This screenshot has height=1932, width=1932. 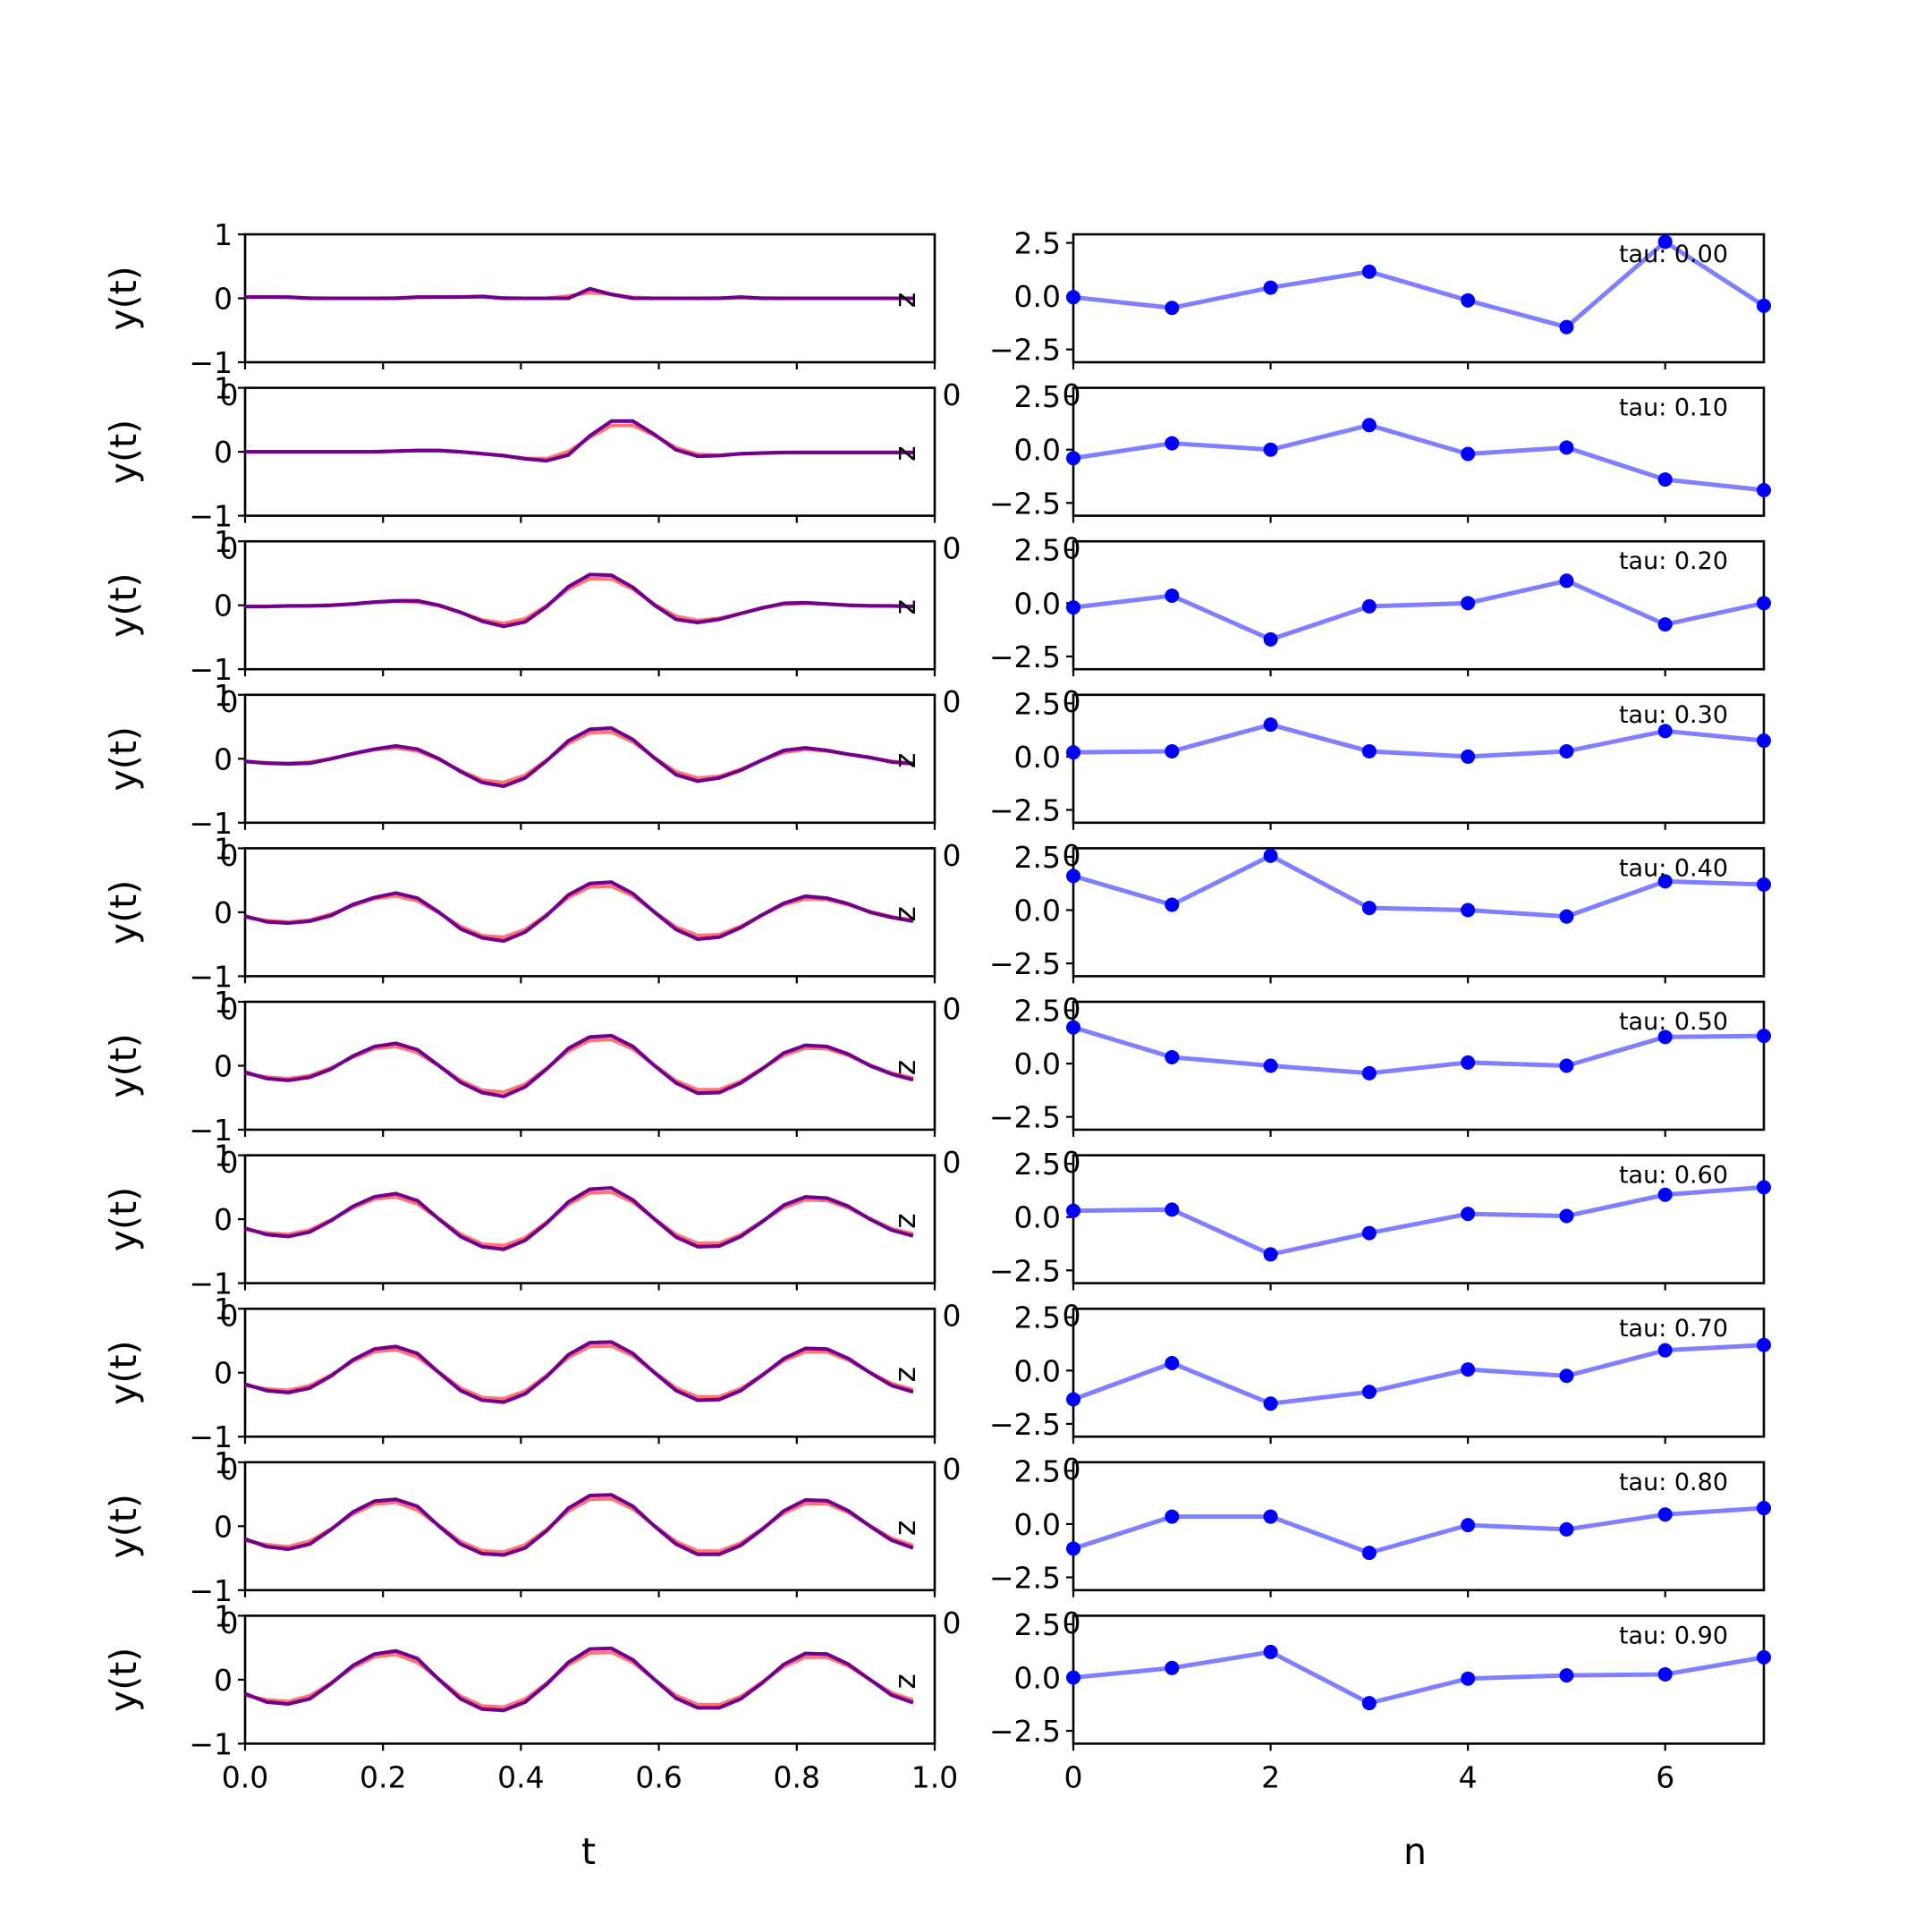 I want to click on tau-annotation: tau: 0.10, so click(x=1673, y=408).